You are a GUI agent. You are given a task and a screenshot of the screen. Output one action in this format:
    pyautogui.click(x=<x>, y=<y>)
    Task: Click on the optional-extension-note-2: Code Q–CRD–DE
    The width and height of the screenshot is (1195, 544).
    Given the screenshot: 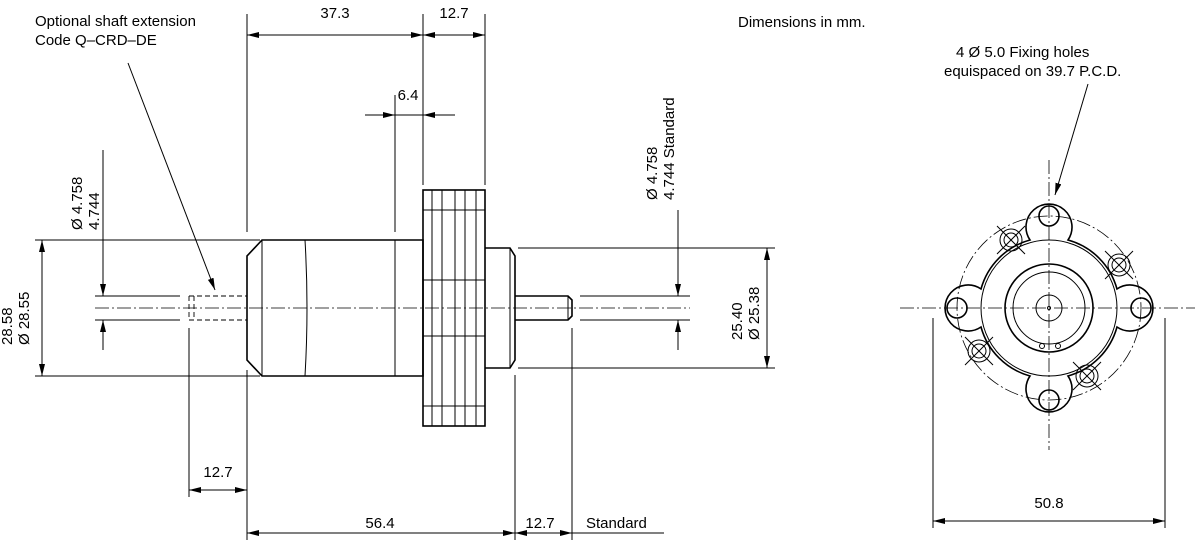 What is the action you would take?
    pyautogui.click(x=96, y=40)
    